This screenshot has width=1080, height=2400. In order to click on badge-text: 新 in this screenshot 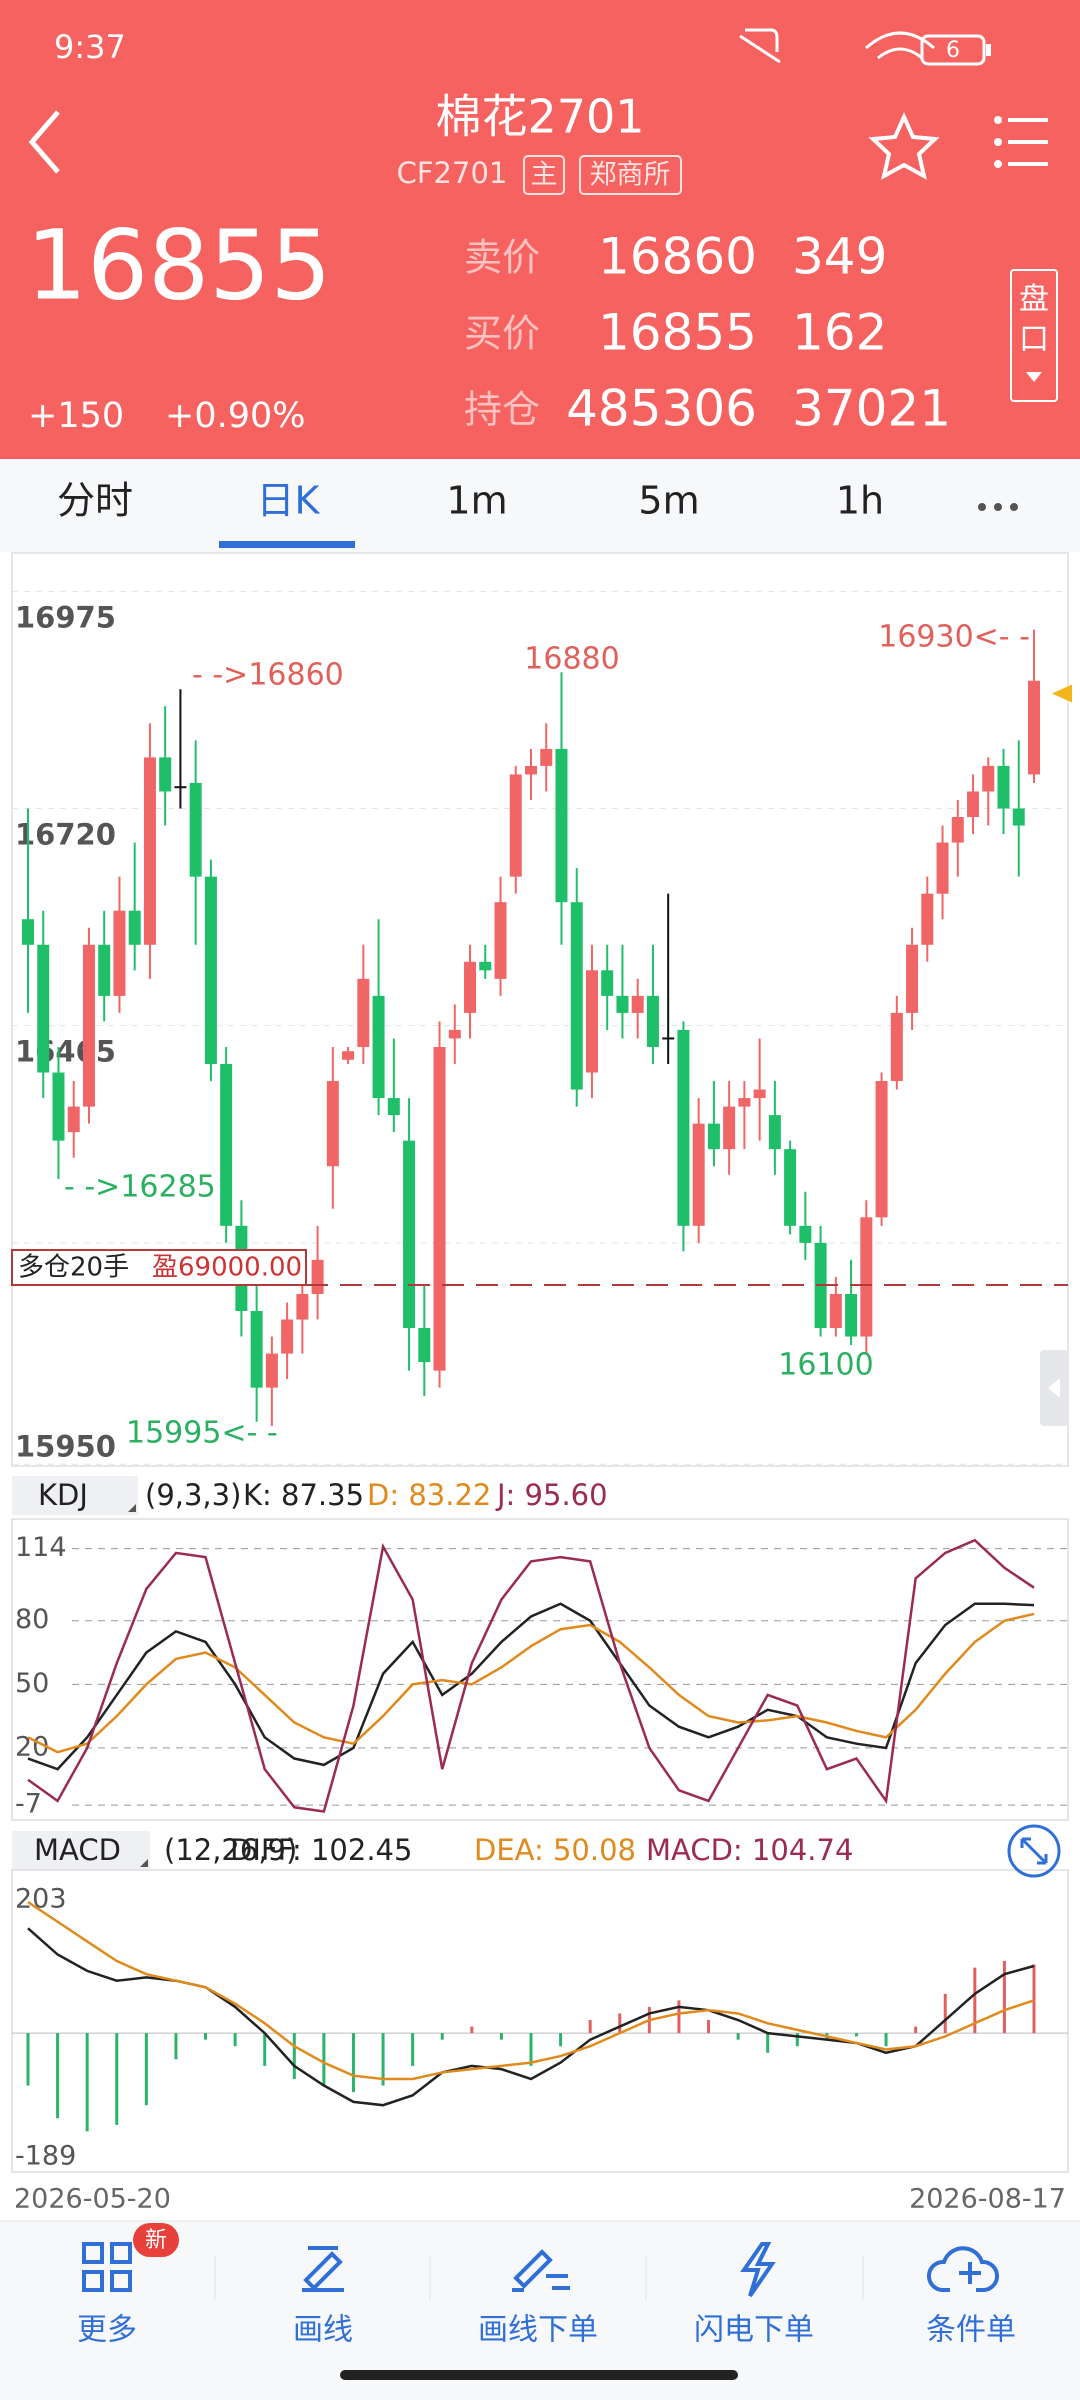, I will do `click(156, 2240)`.